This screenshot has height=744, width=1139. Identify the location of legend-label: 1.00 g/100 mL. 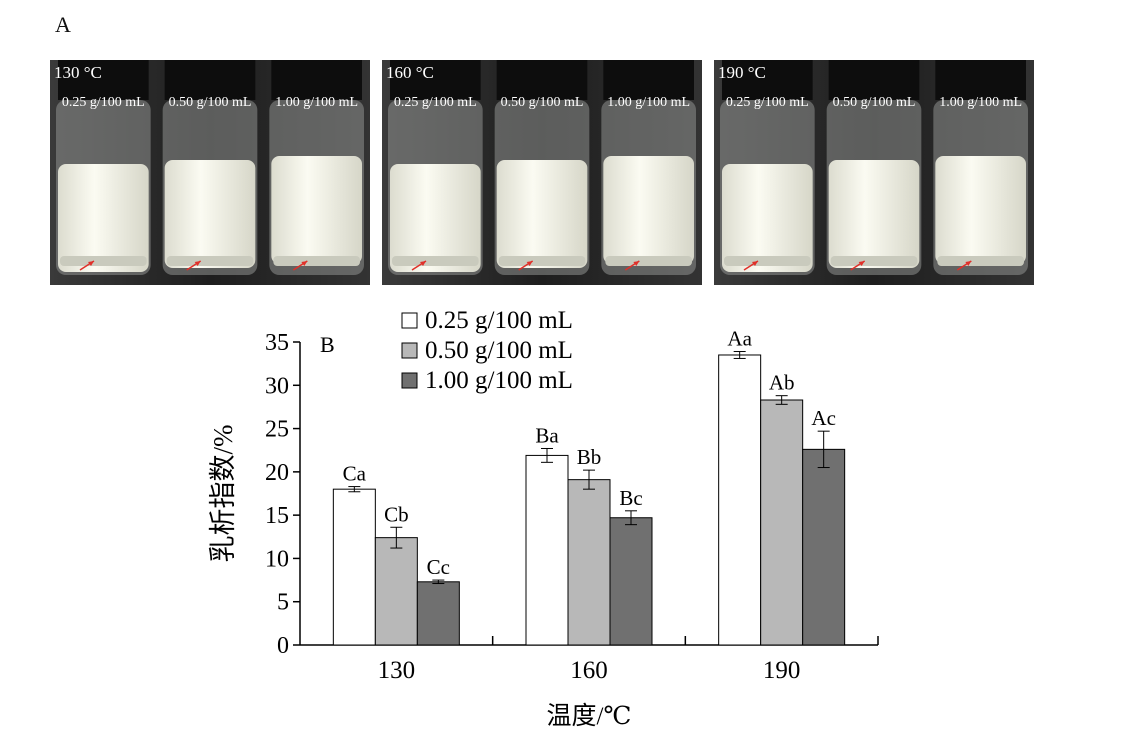
(499, 380).